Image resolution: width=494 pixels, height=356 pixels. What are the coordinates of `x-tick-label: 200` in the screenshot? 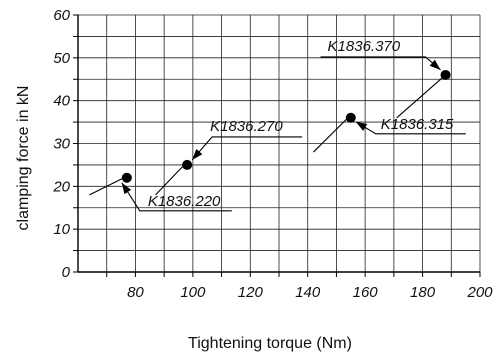 It's located at (479, 292).